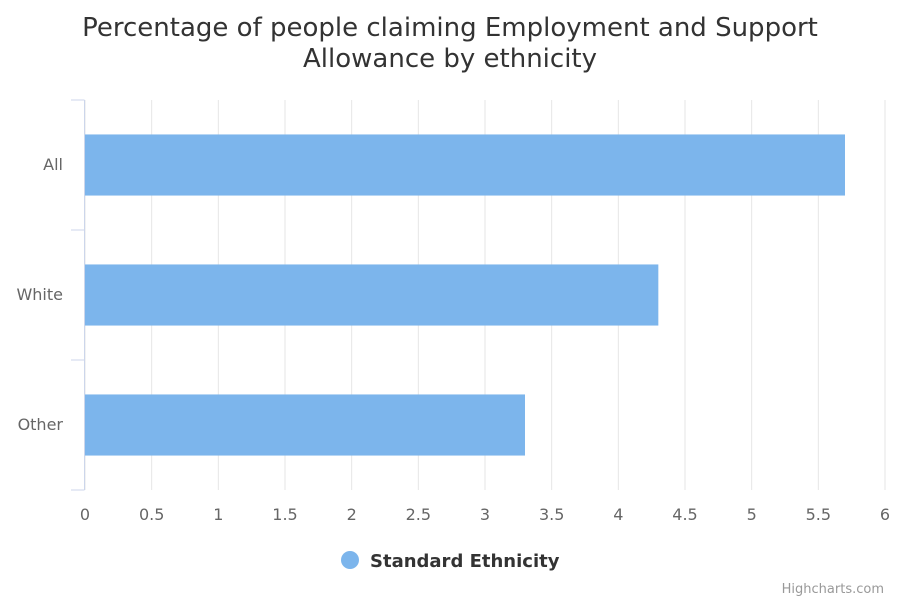 The height and width of the screenshot is (600, 900). I want to click on credits-link: Highcharts.com, so click(833, 589).